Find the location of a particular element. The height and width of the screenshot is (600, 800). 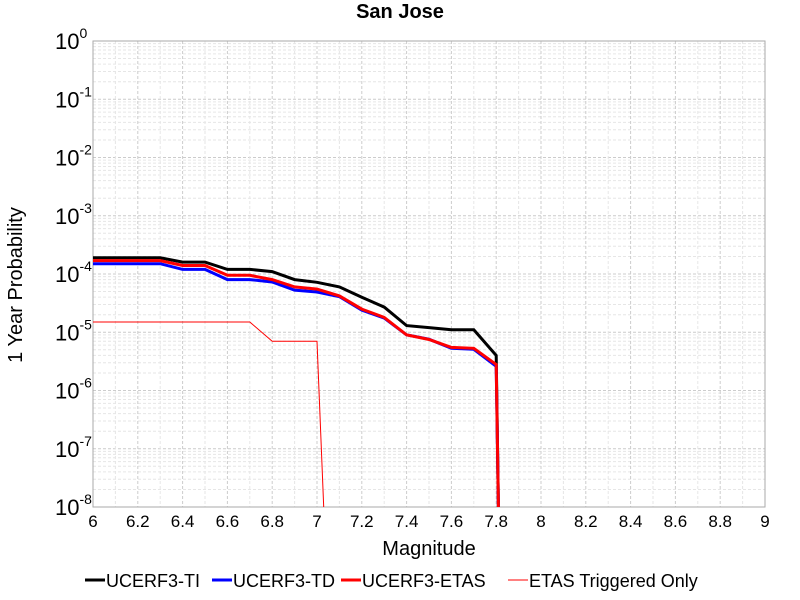

y-tick-label: 10⁻⁷ is located at coordinates (73, 447).